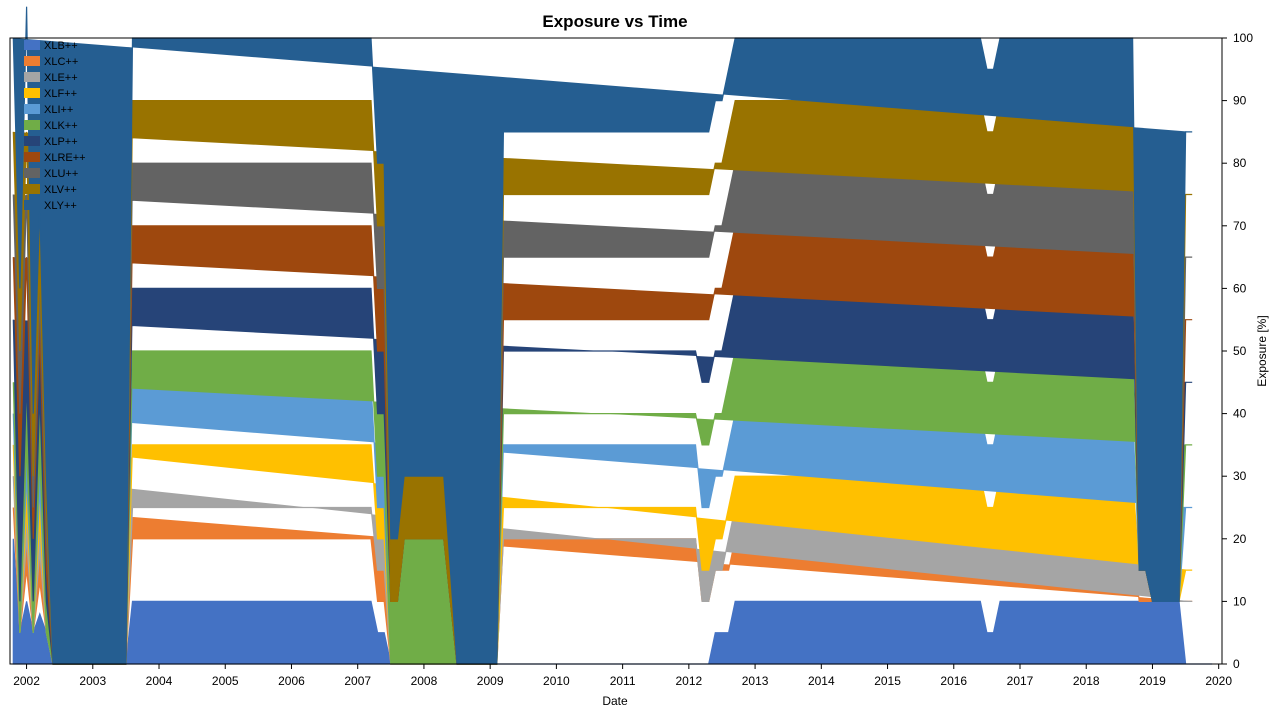 The width and height of the screenshot is (1280, 720). What do you see at coordinates (1152, 681) in the screenshot?
I see `x-tick-label: 2019` at bounding box center [1152, 681].